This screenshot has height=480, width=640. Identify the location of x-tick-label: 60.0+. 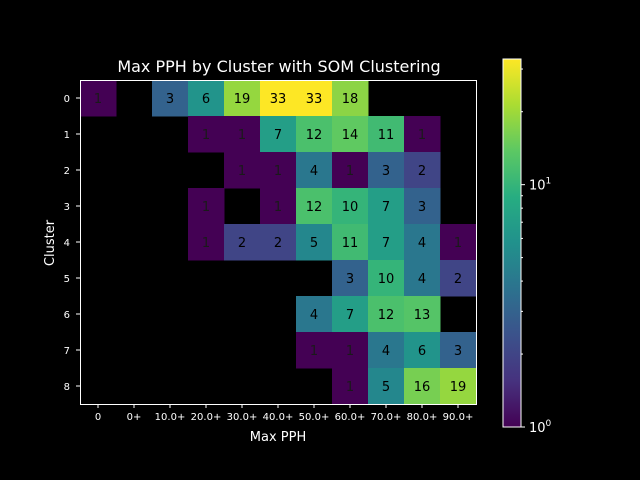
(350, 417).